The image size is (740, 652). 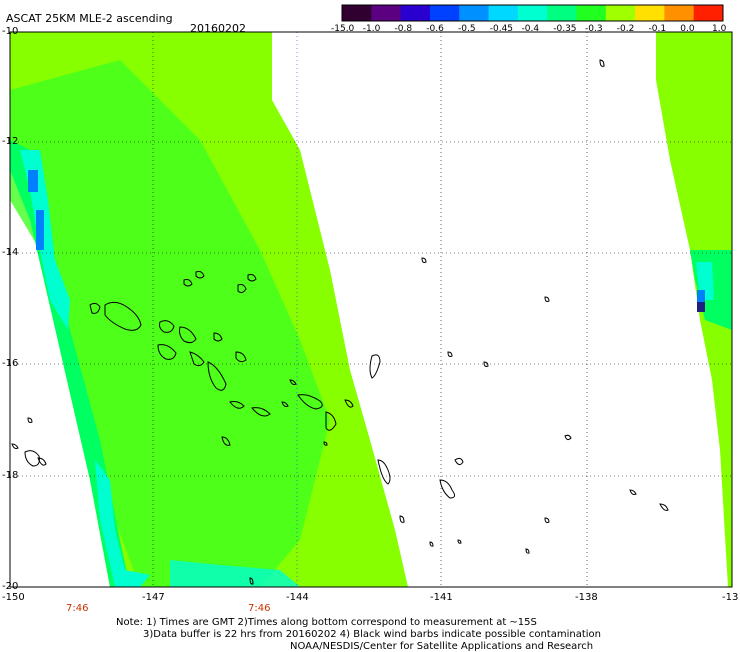 What do you see at coordinates (10, 252) in the screenshot?
I see `y-label-14: -14` at bounding box center [10, 252].